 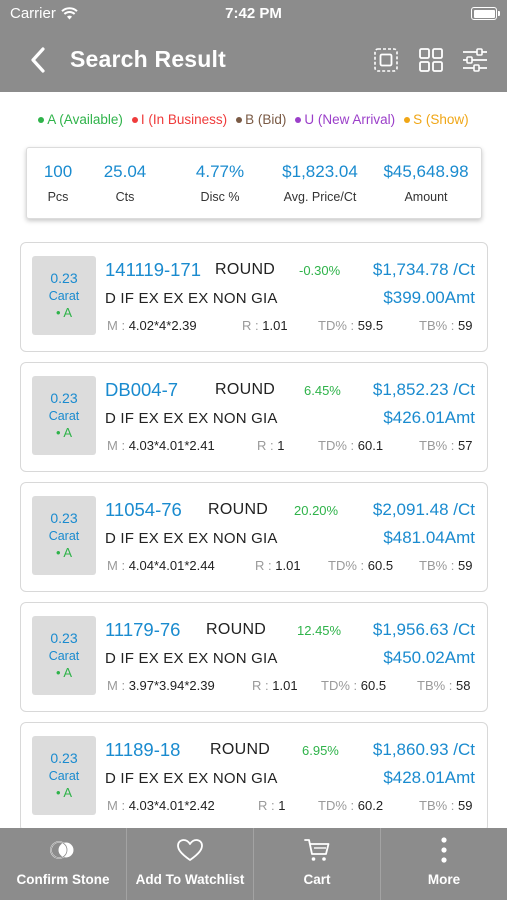 I want to click on more-button: More, so click(x=444, y=864).